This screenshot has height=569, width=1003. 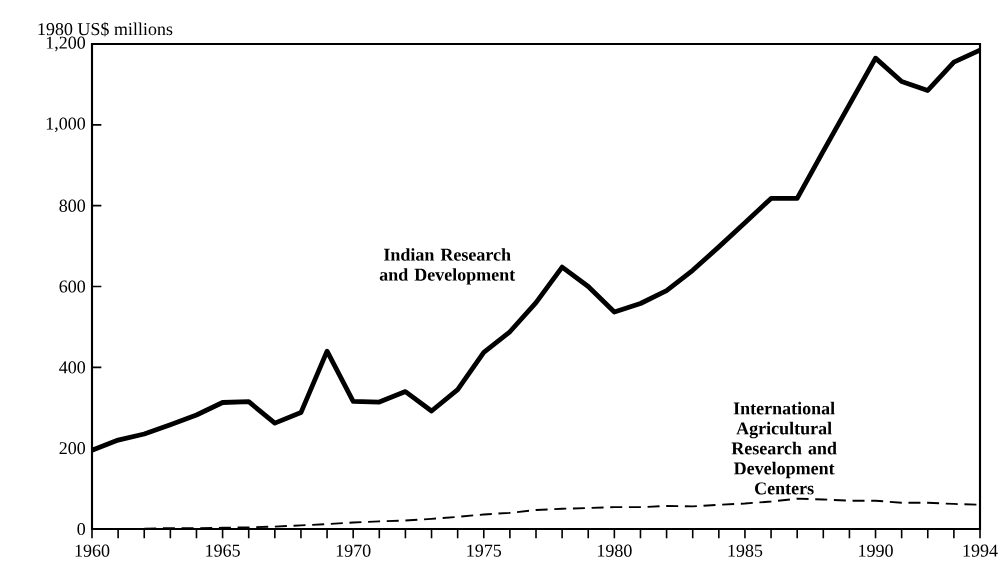 I want to click on x-tick-label: 1985, so click(x=745, y=550).